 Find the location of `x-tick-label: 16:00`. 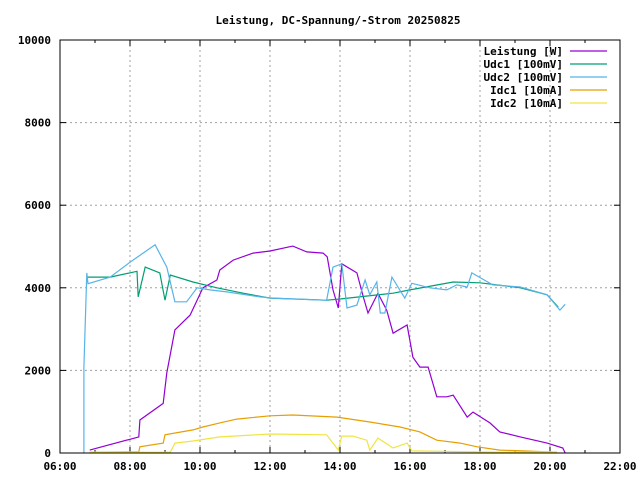

x-tick-label: 16:00 is located at coordinates (409, 466).